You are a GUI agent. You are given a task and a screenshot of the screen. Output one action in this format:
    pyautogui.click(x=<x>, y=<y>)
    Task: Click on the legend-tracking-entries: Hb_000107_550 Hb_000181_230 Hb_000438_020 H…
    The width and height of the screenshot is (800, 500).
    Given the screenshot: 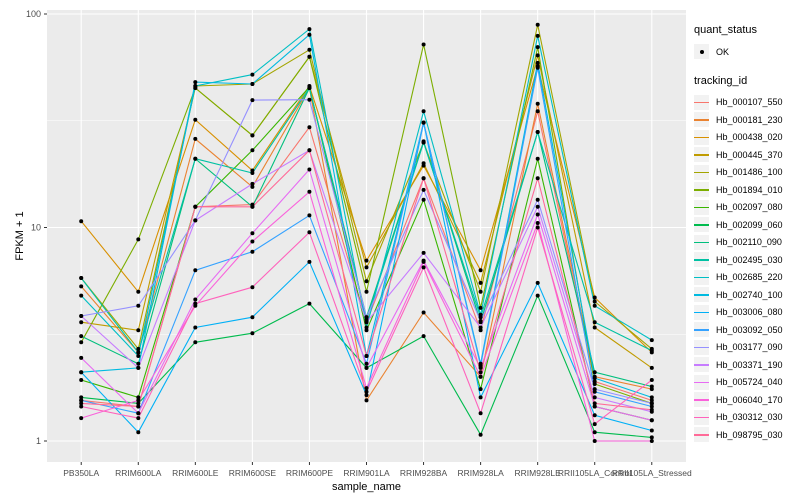 What is the action you would take?
    pyautogui.click(x=747, y=269)
    